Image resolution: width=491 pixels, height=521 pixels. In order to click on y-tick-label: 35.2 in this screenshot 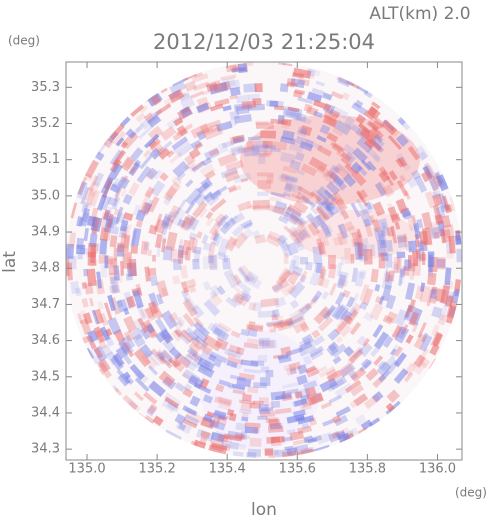, I will do `click(45, 123)`.